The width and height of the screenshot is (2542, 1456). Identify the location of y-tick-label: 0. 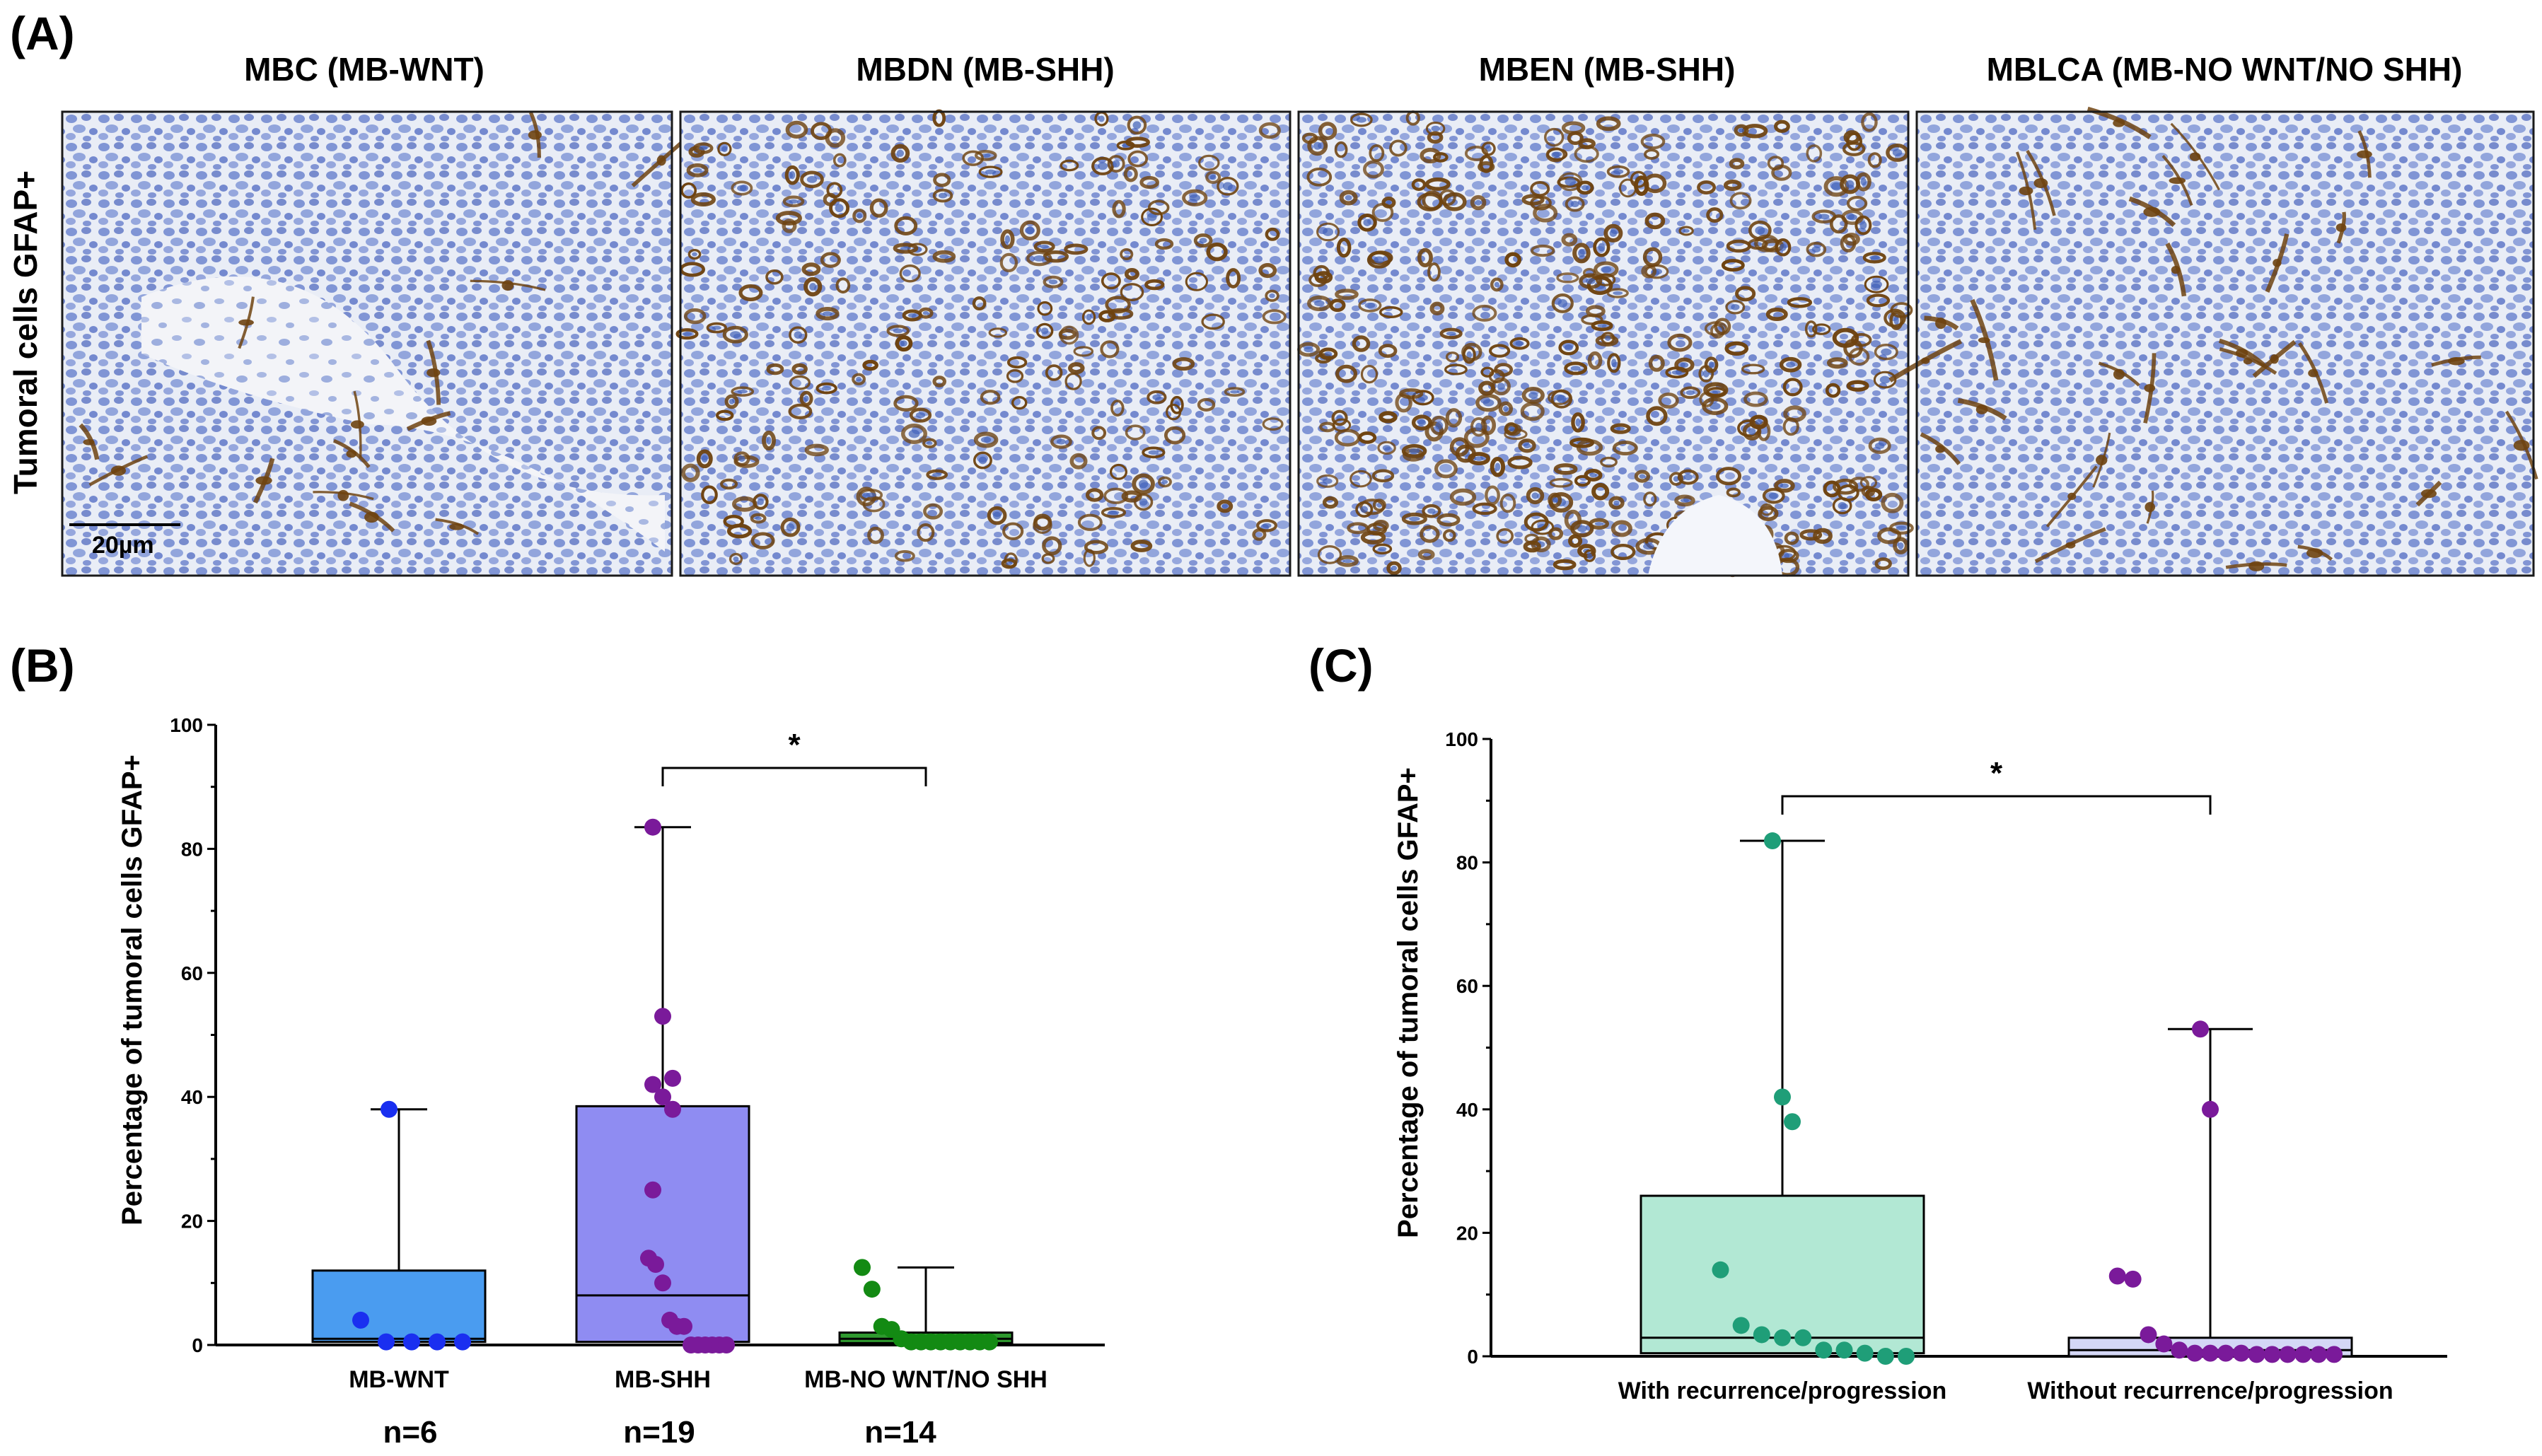
(197, 1345).